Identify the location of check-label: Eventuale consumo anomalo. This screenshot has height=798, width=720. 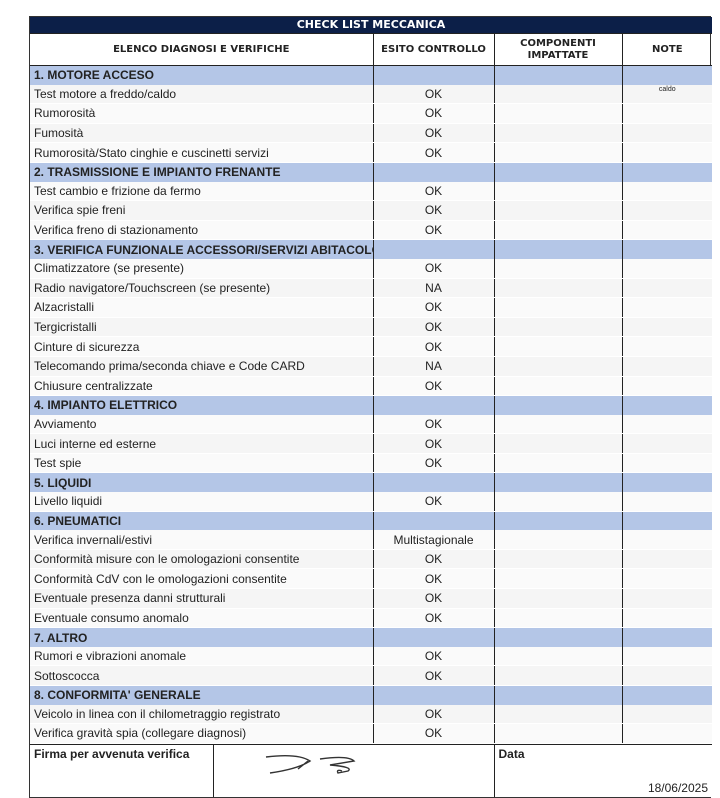
(201, 618).